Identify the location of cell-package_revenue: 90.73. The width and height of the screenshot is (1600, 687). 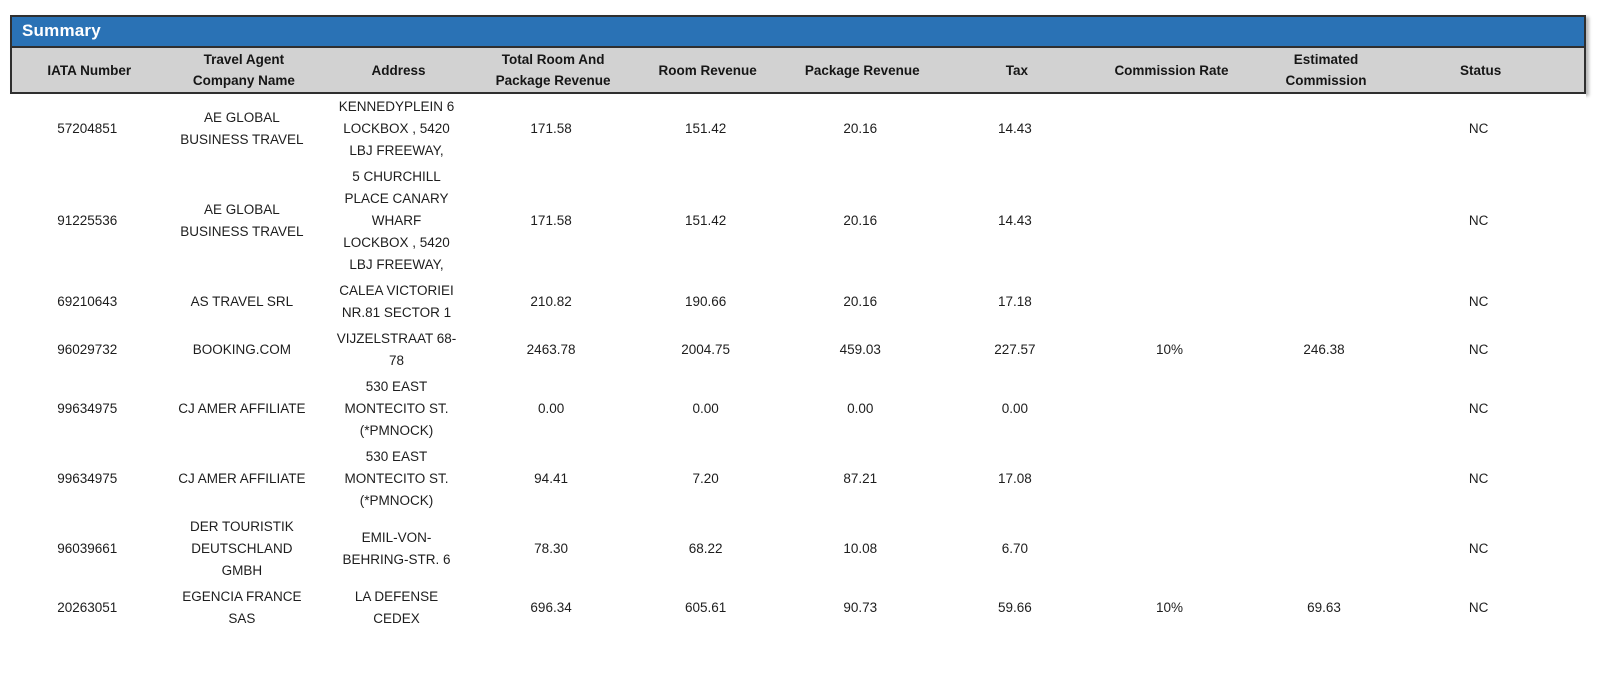
(860, 607).